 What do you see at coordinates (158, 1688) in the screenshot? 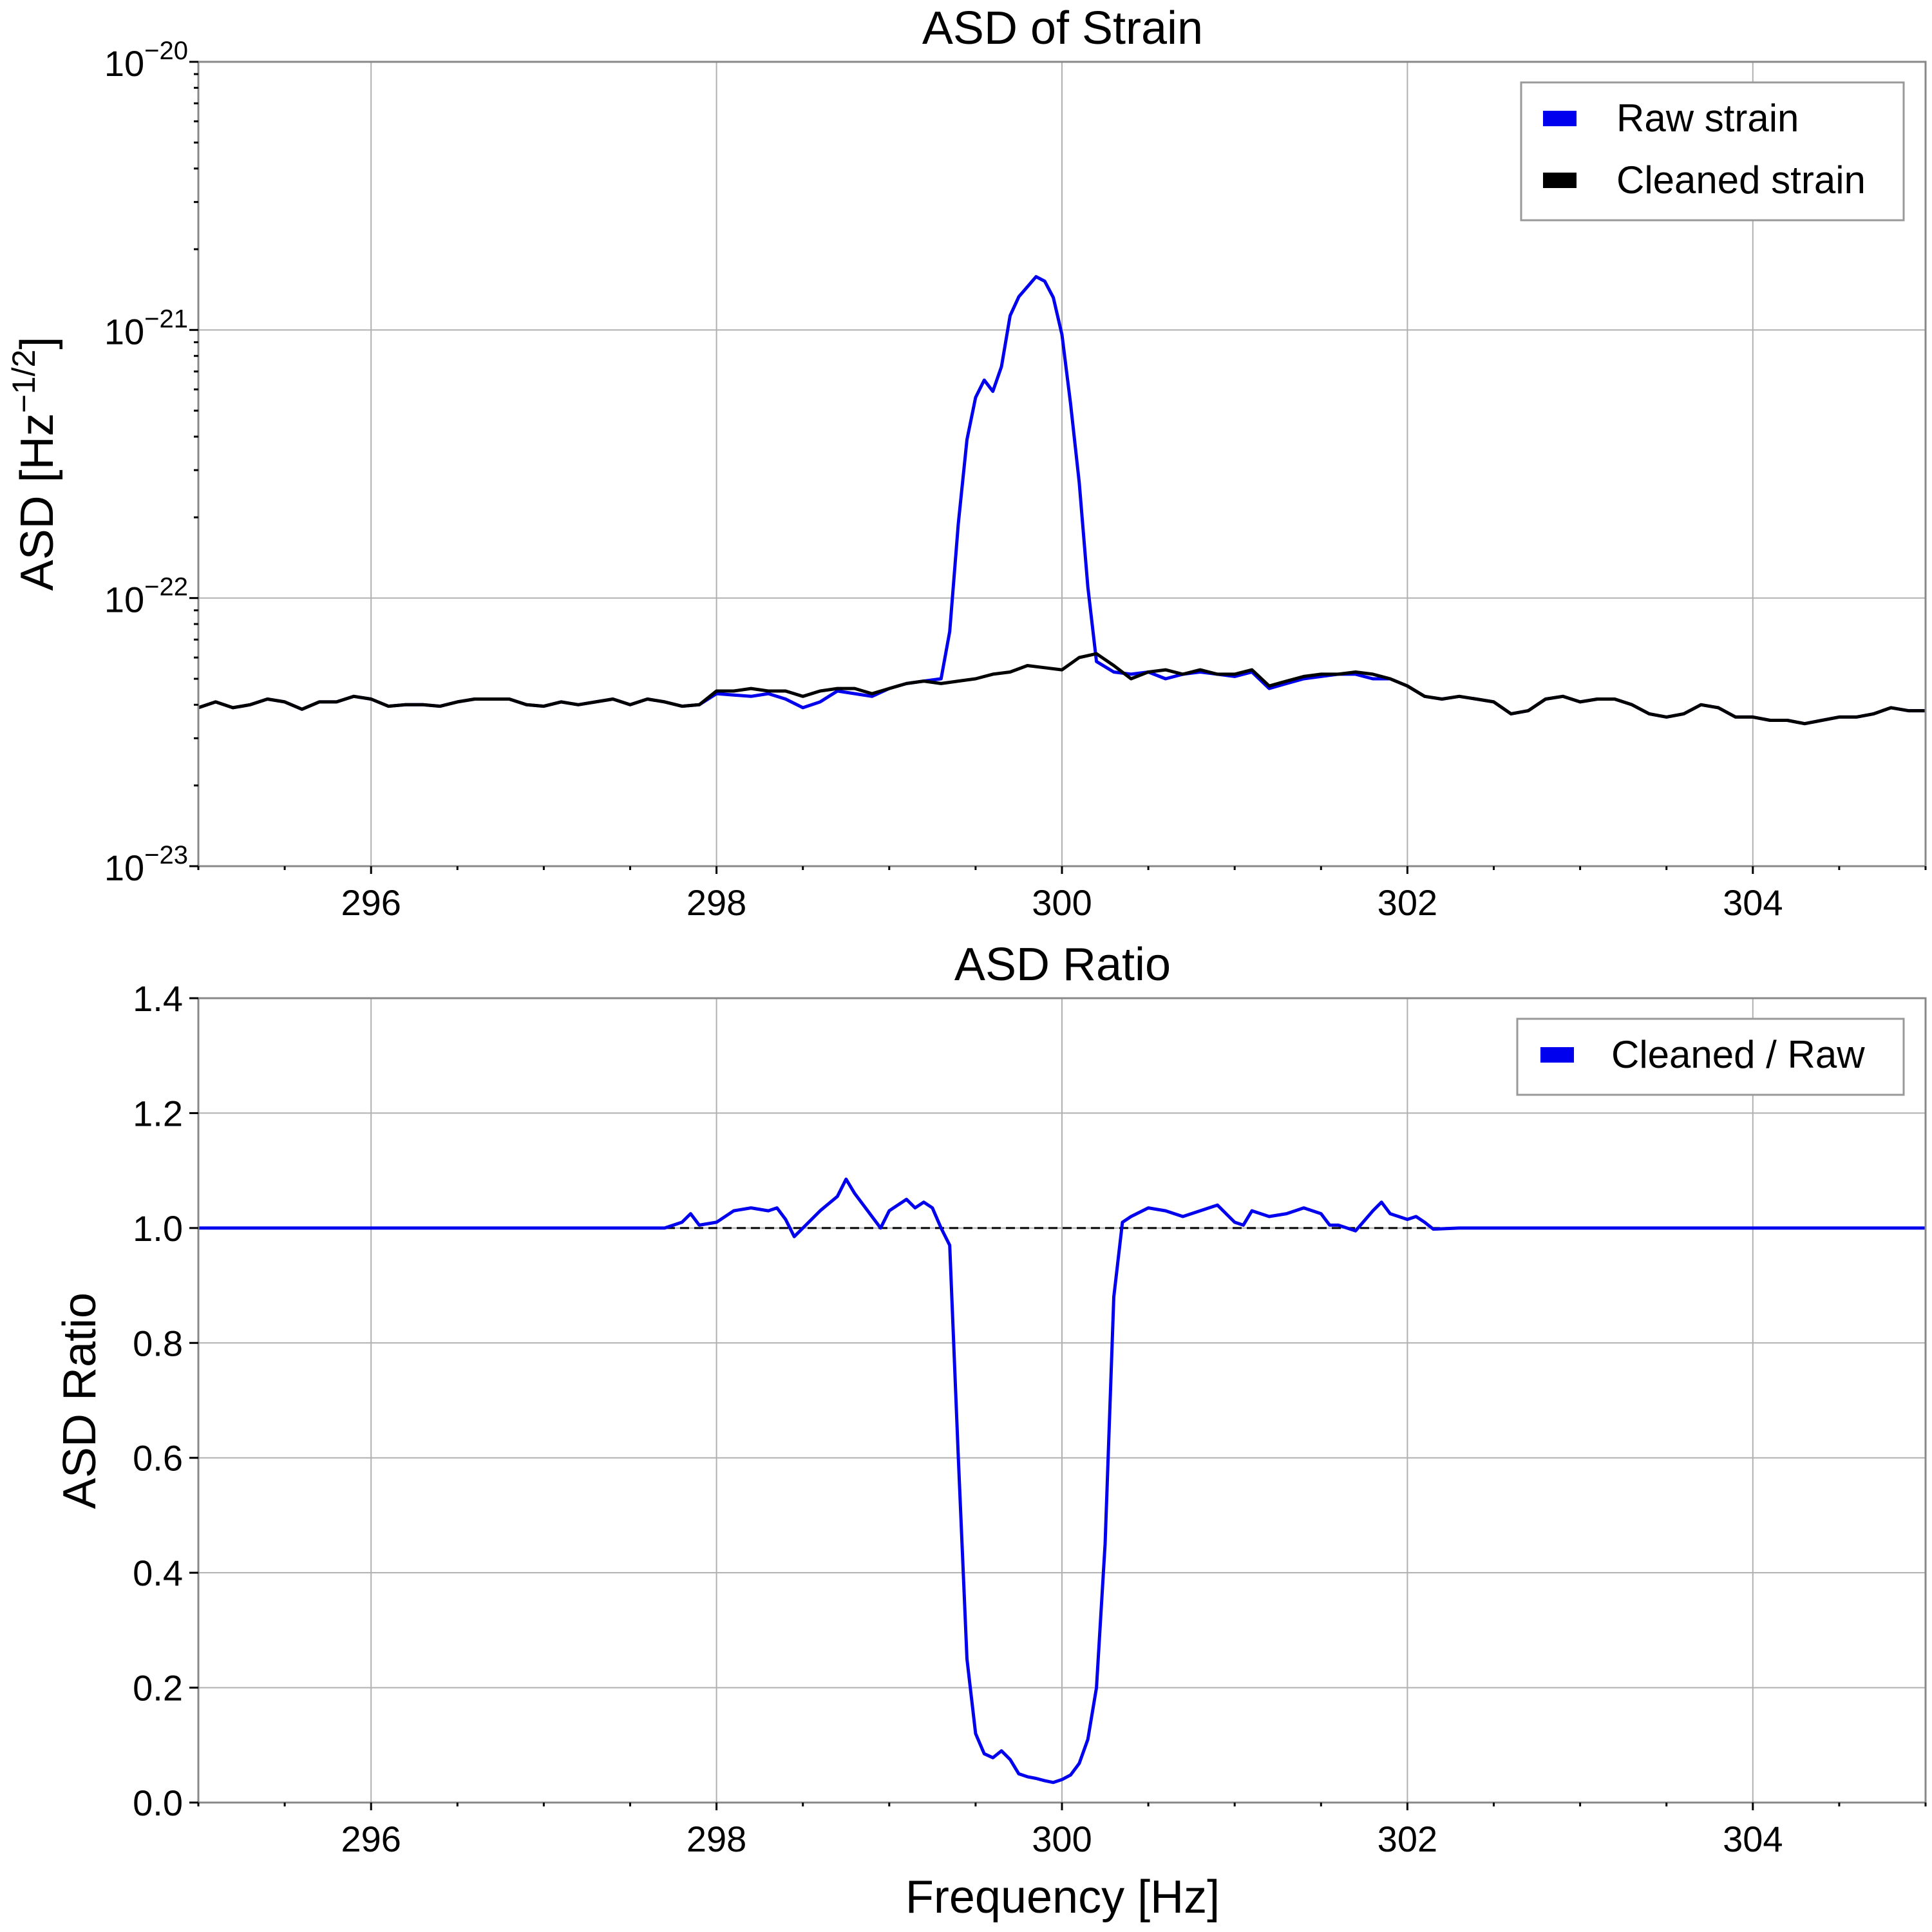
I see `asd-ratio-y-tick-label: 0.2` at bounding box center [158, 1688].